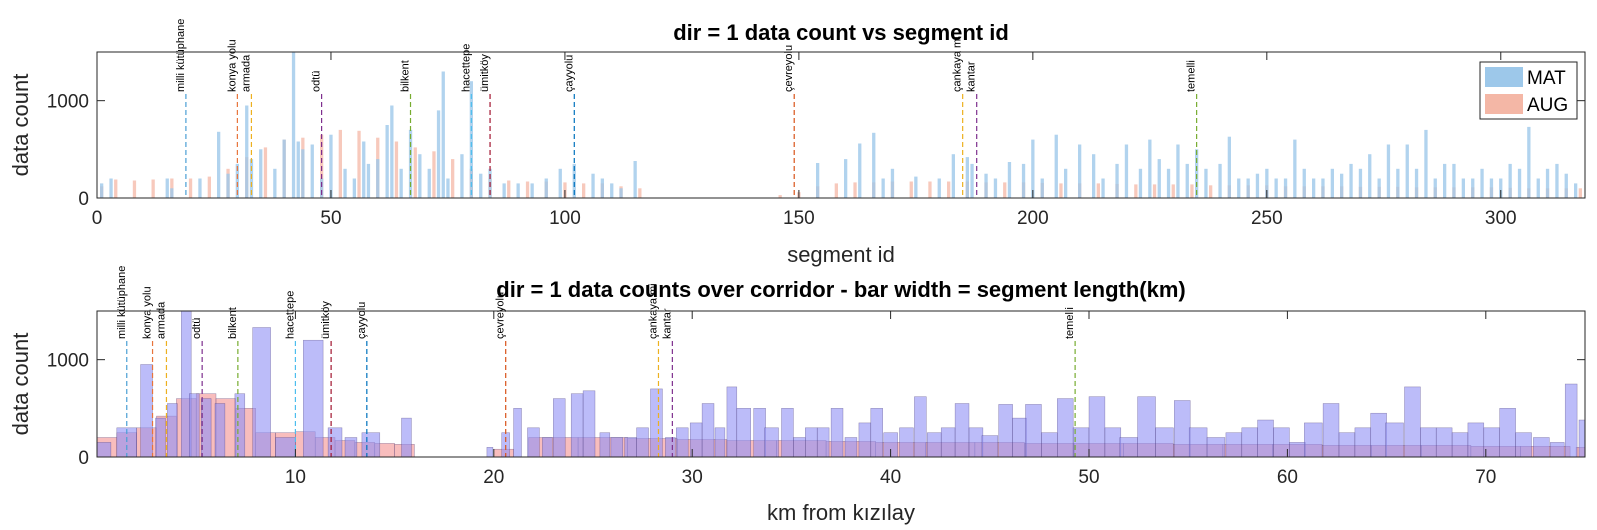  Describe the element at coordinates (1547, 105) in the screenshot. I see `legend-aug-label: AUG` at that location.